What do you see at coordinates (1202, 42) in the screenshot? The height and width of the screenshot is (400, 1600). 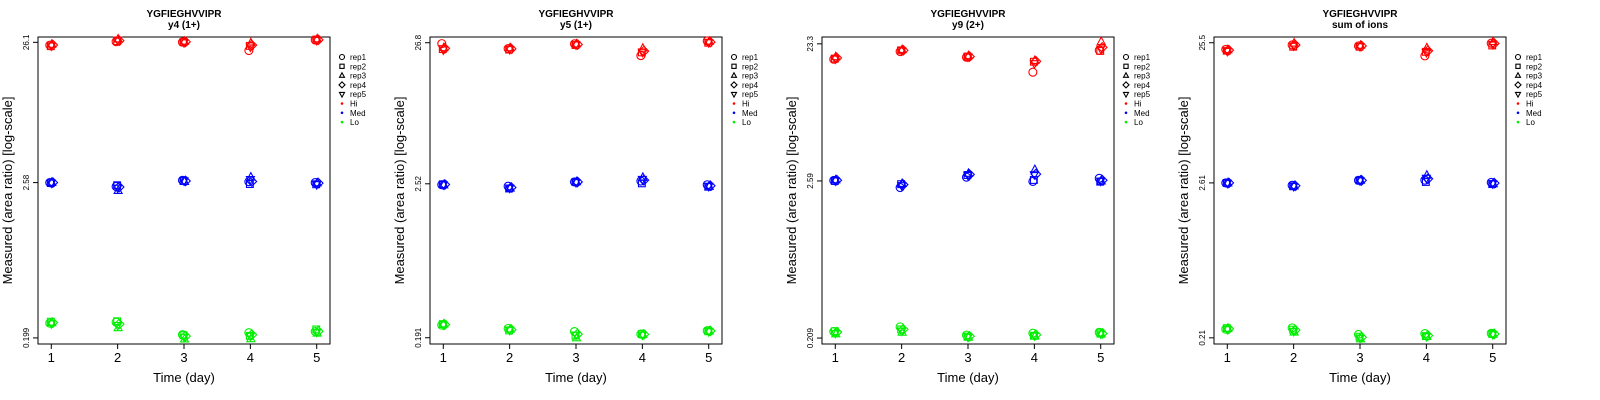 I see `y-tick-label: 25.5` at bounding box center [1202, 42].